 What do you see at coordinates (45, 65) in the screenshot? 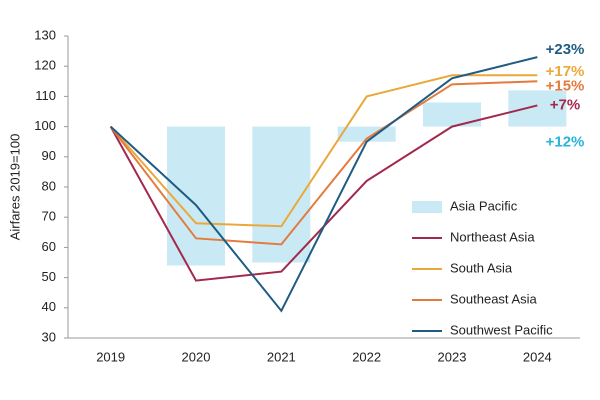
I see `y-tick-label: 120` at bounding box center [45, 65].